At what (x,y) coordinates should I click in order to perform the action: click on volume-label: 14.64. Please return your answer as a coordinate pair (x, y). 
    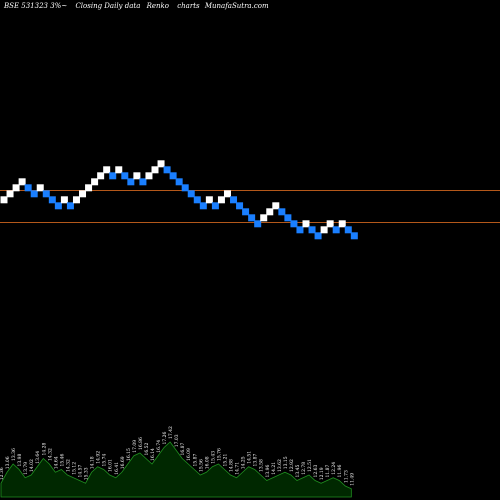
    Looking at the image, I should click on (56, 462).